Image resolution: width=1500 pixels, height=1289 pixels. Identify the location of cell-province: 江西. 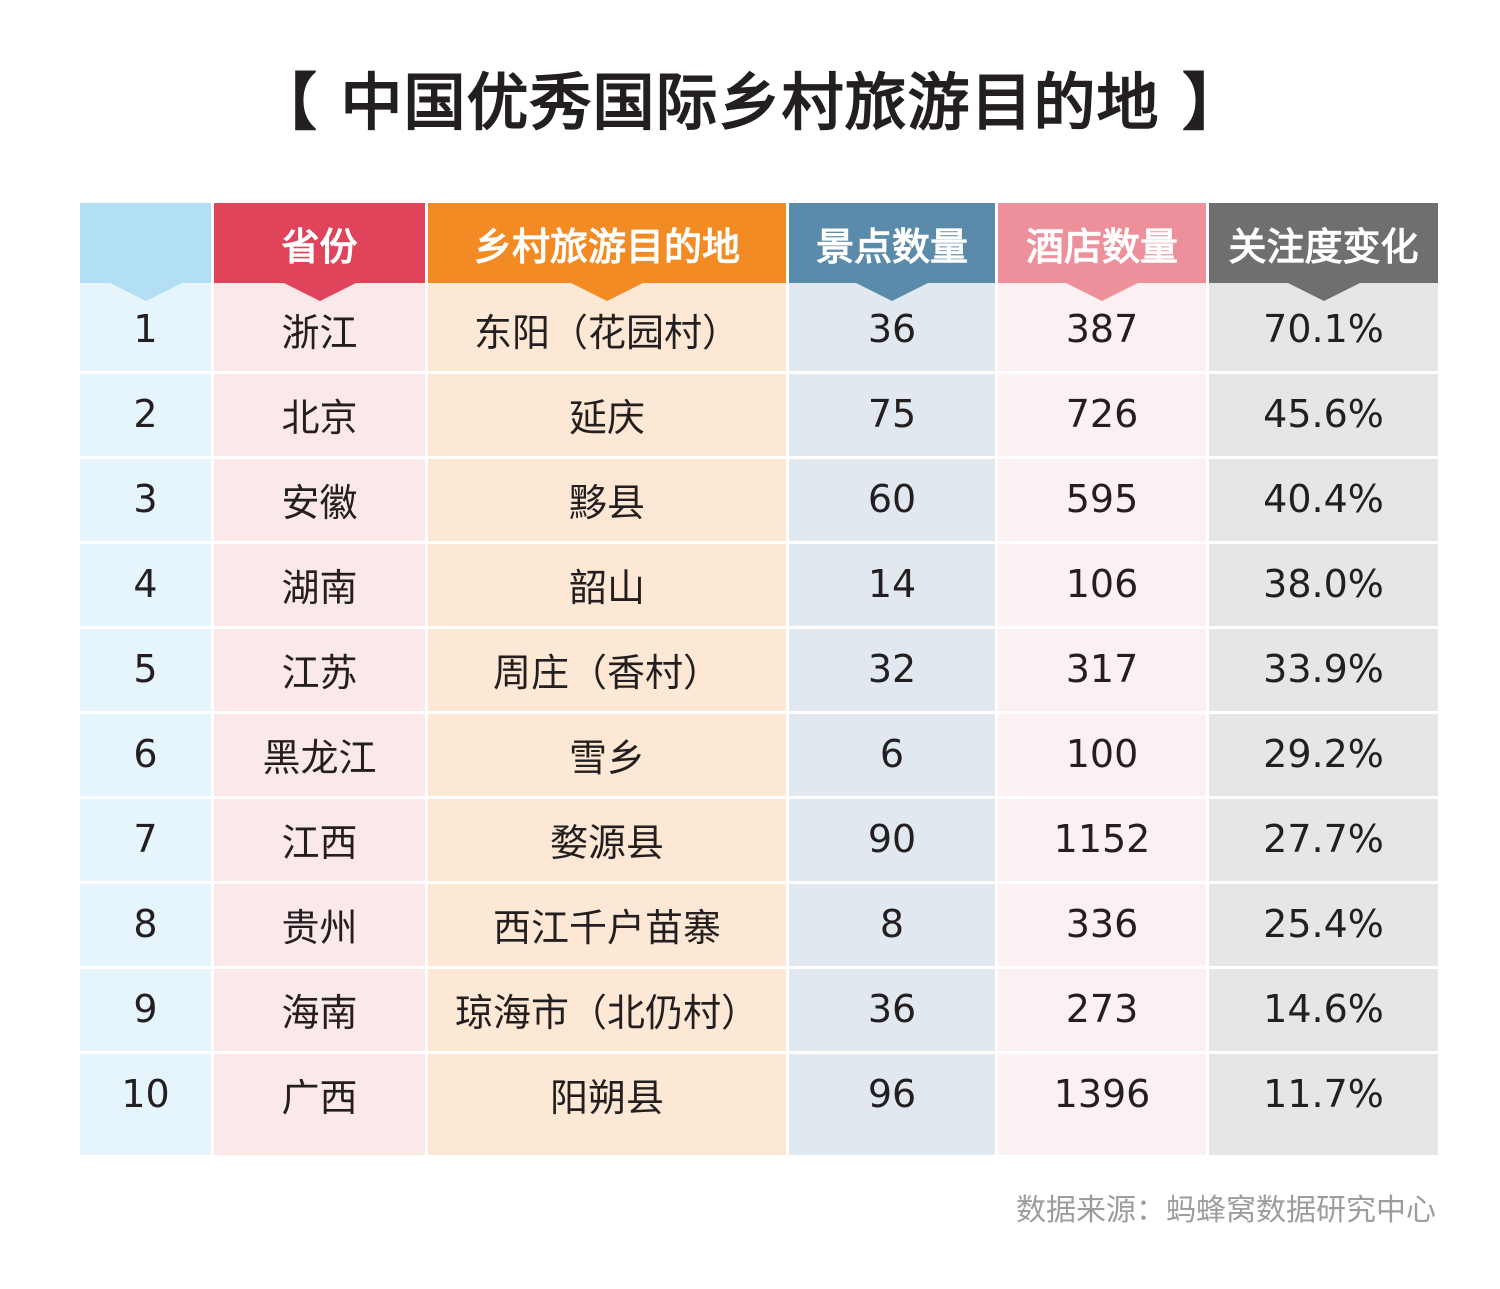
(319, 842).